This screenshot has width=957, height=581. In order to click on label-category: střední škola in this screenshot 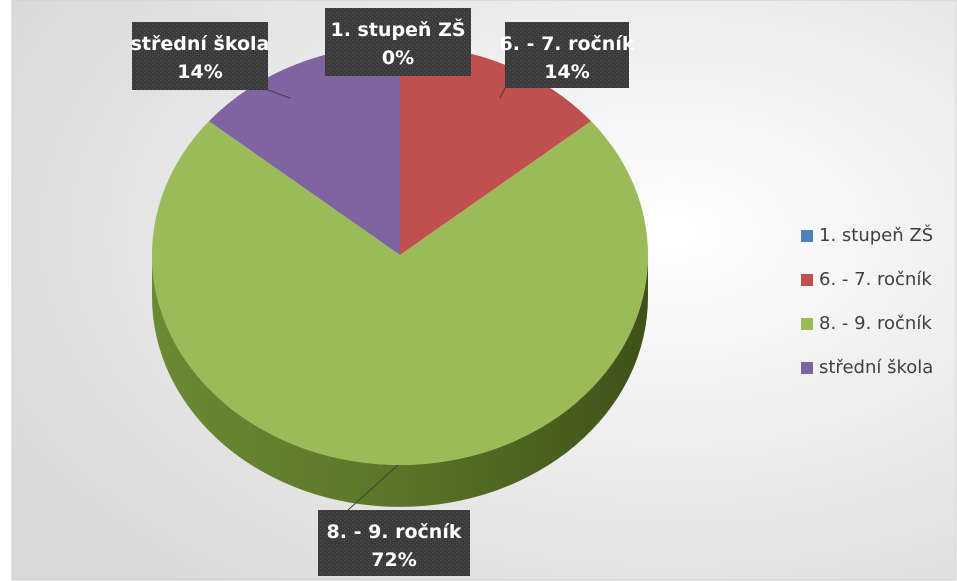, I will do `click(200, 44)`.